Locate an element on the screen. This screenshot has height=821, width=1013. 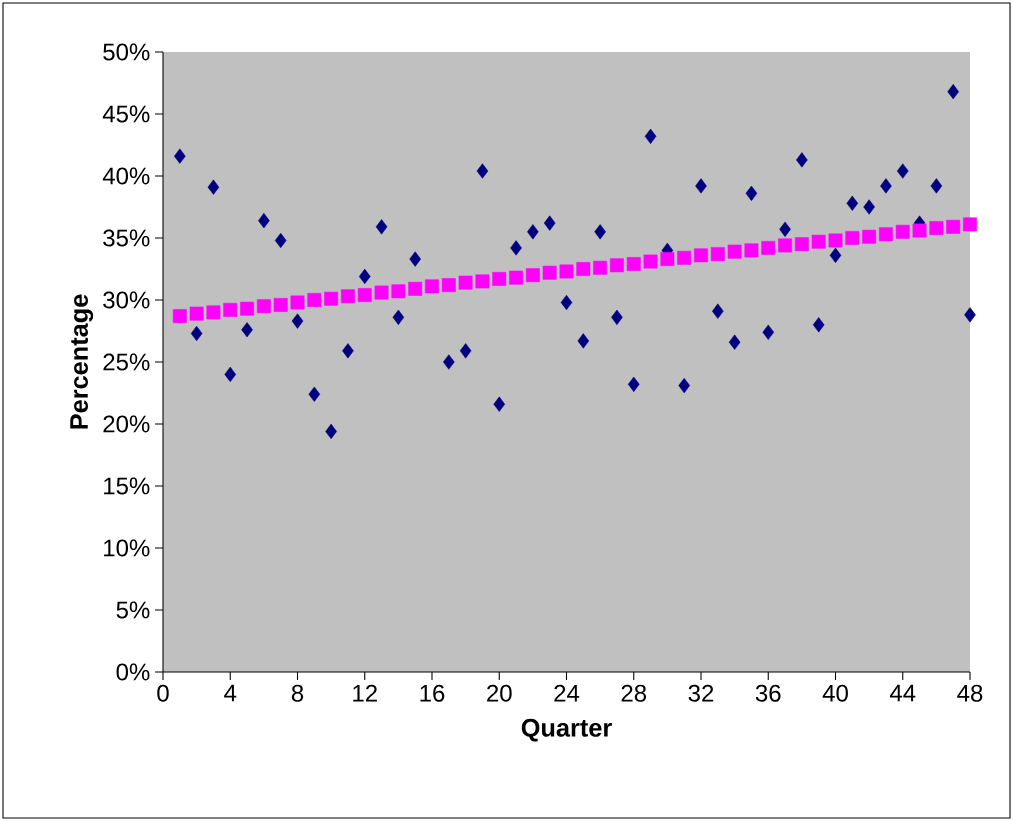
x-tick-label: 12 is located at coordinates (365, 693).